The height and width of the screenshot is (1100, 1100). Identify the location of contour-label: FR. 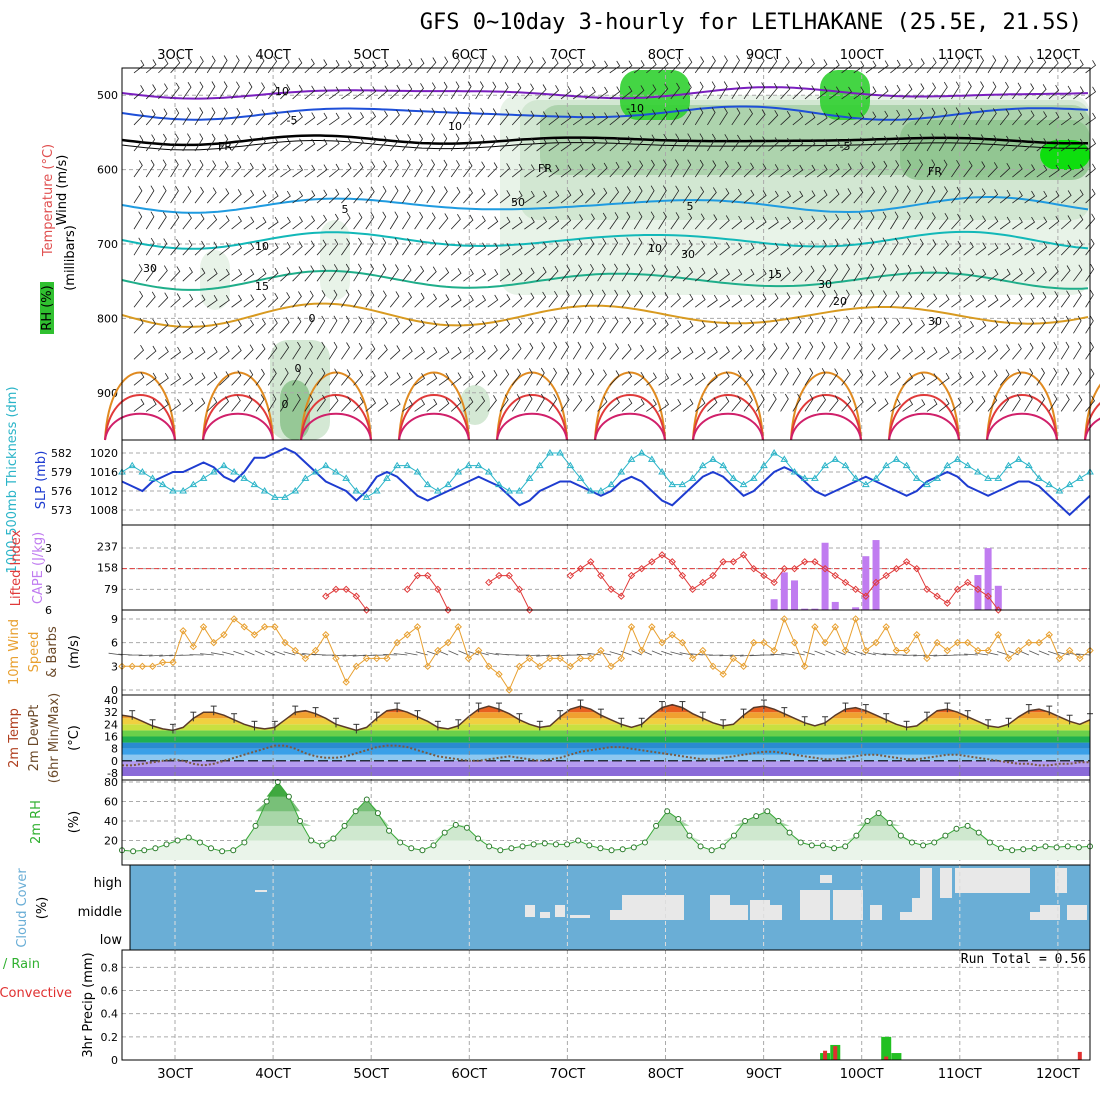
(935, 171).